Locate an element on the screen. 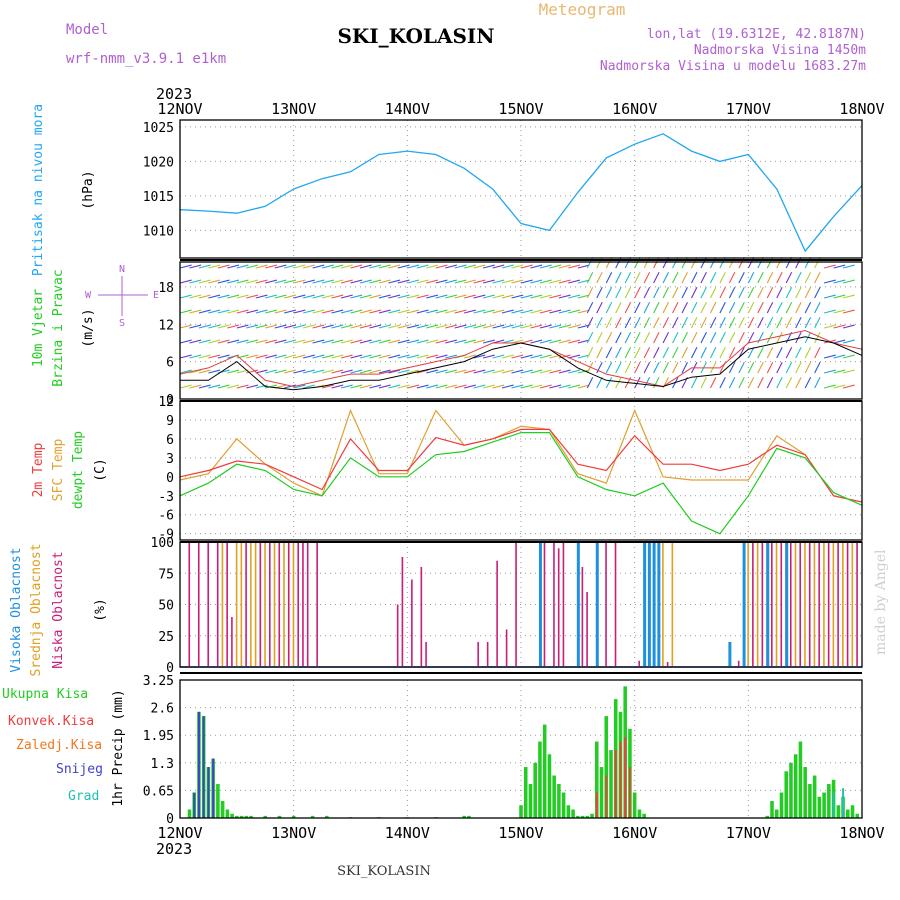  y-tick-label: 18 is located at coordinates (166, 288).